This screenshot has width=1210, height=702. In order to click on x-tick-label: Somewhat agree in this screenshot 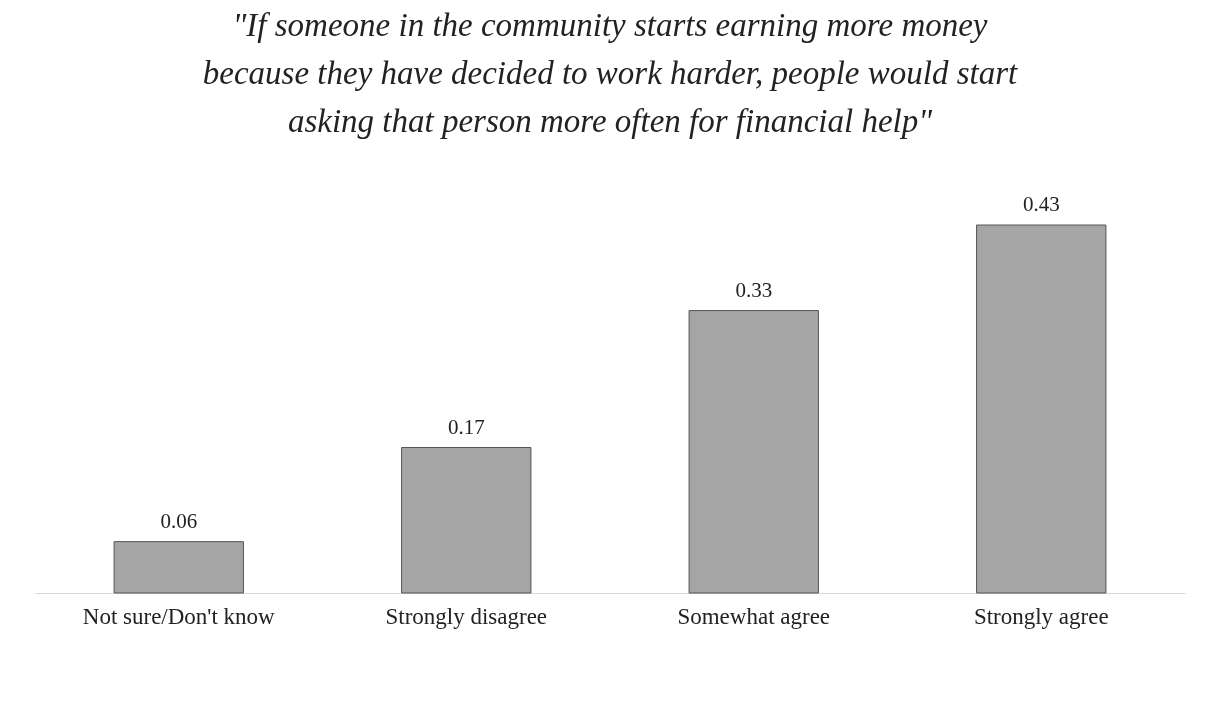, I will do `click(754, 616)`.